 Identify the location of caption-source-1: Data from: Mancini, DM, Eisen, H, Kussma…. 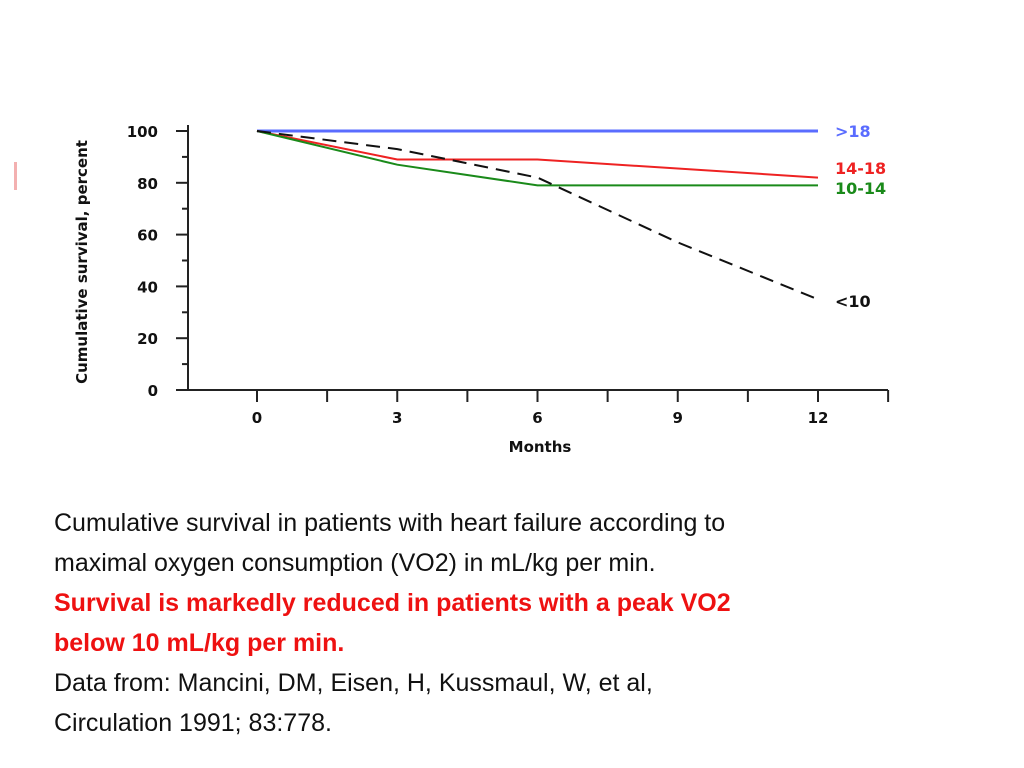
(353, 683).